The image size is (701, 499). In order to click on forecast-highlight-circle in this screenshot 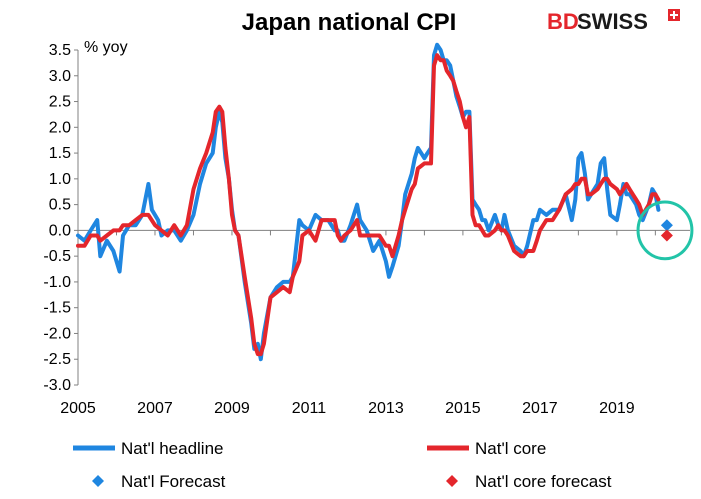, I will do `click(665, 230)`.